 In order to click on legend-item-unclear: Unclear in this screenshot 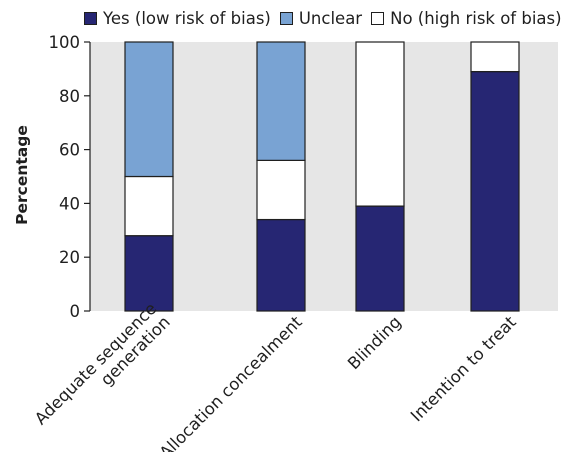, I will do `click(321, 18)`.